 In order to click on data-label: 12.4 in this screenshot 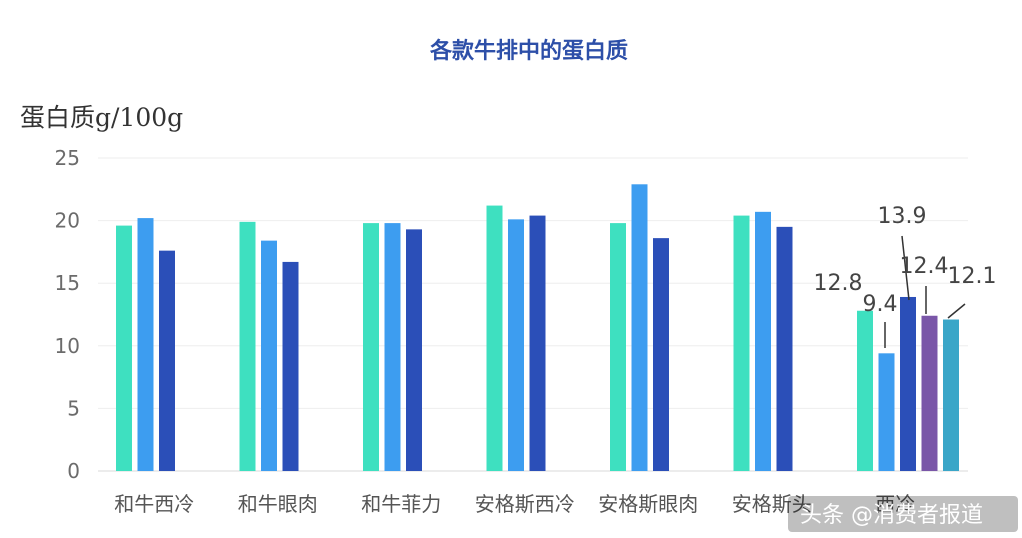, I will do `click(924, 266)`.